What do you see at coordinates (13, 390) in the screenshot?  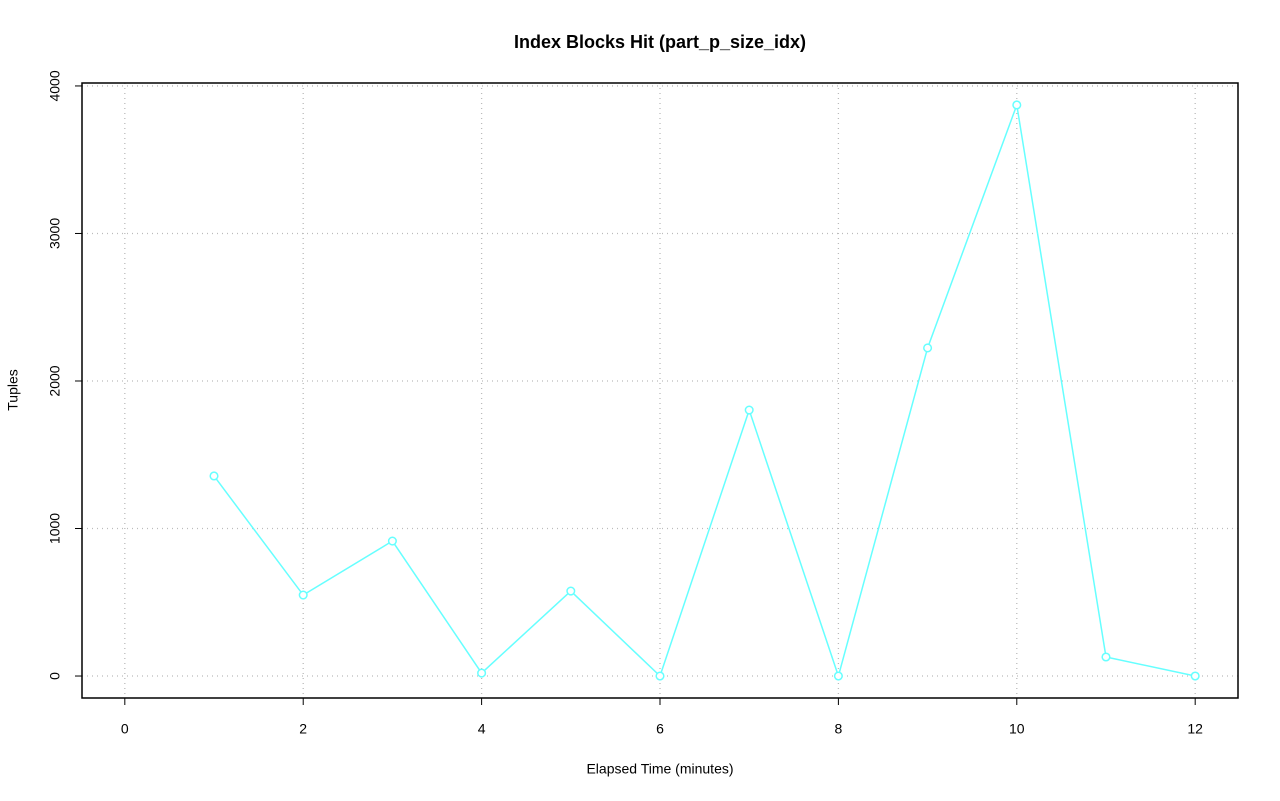 I see `y-axis-label: Tuples` at bounding box center [13, 390].